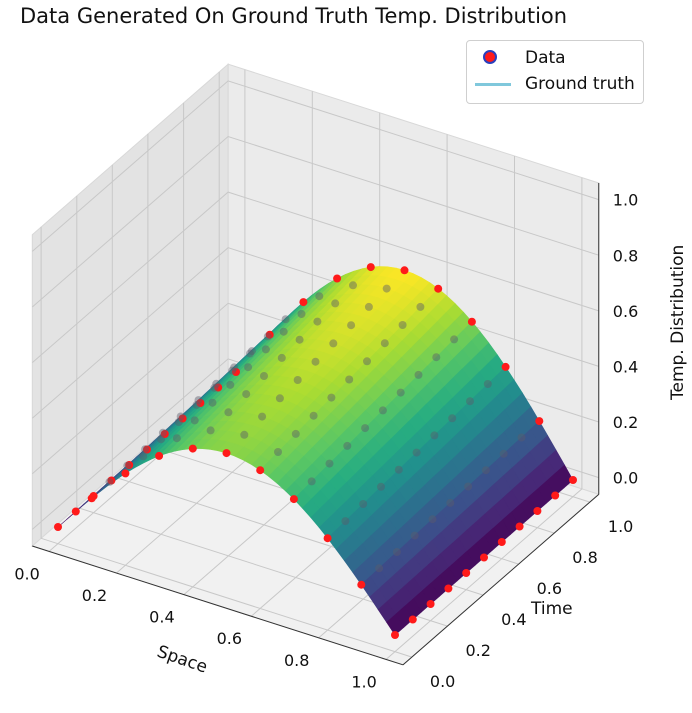  I want to click on x-tick-label: 0.0, so click(26, 573).